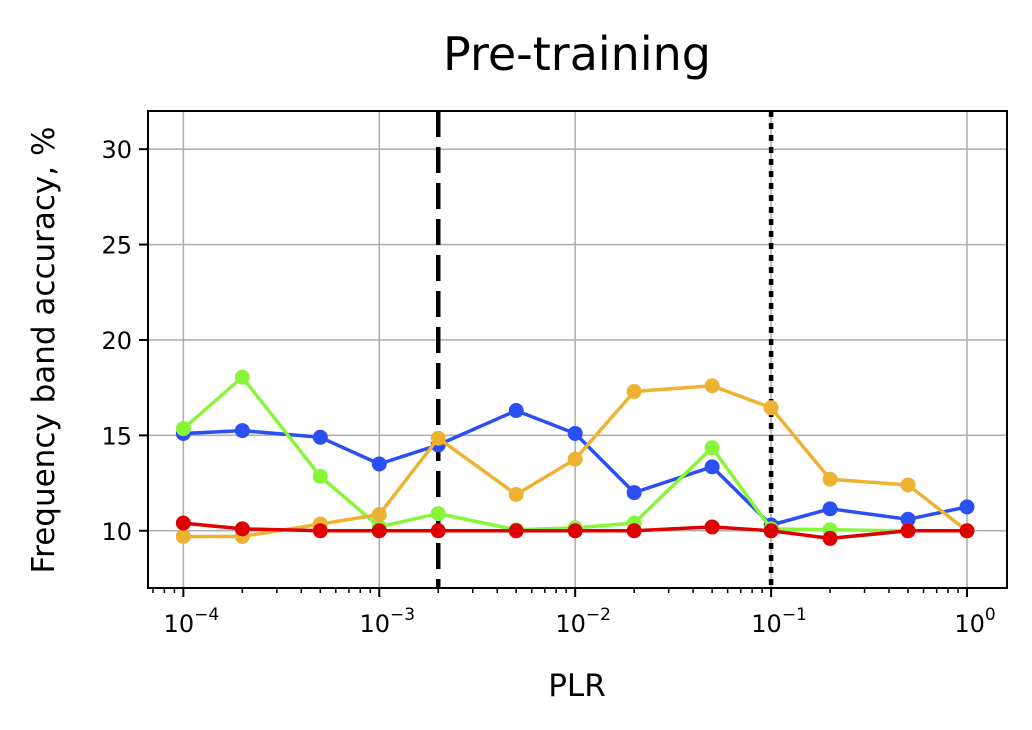  I want to click on x-tick-label: 10⁻⁴, so click(192, 621).